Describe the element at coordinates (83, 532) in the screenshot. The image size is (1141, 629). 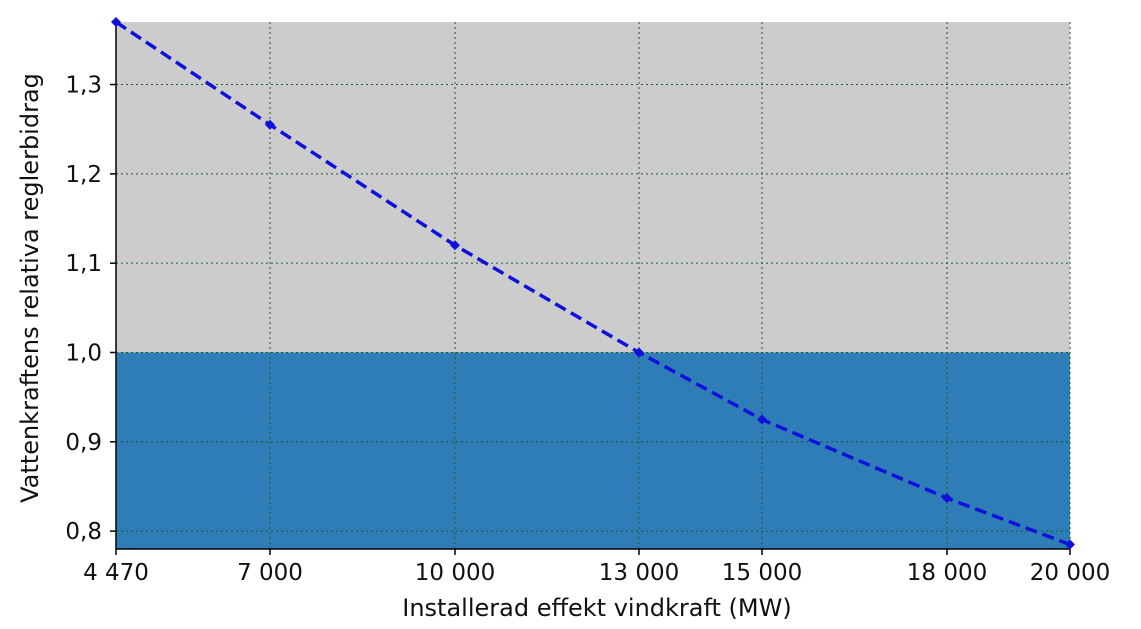
I see `y-tick-label: 0,8` at that location.